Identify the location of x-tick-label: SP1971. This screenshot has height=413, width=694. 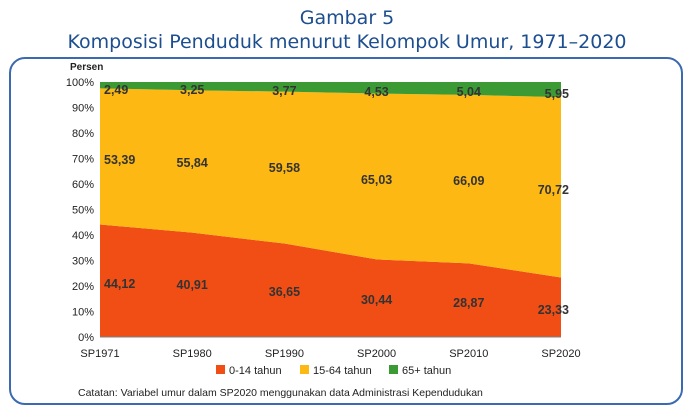
(99, 354).